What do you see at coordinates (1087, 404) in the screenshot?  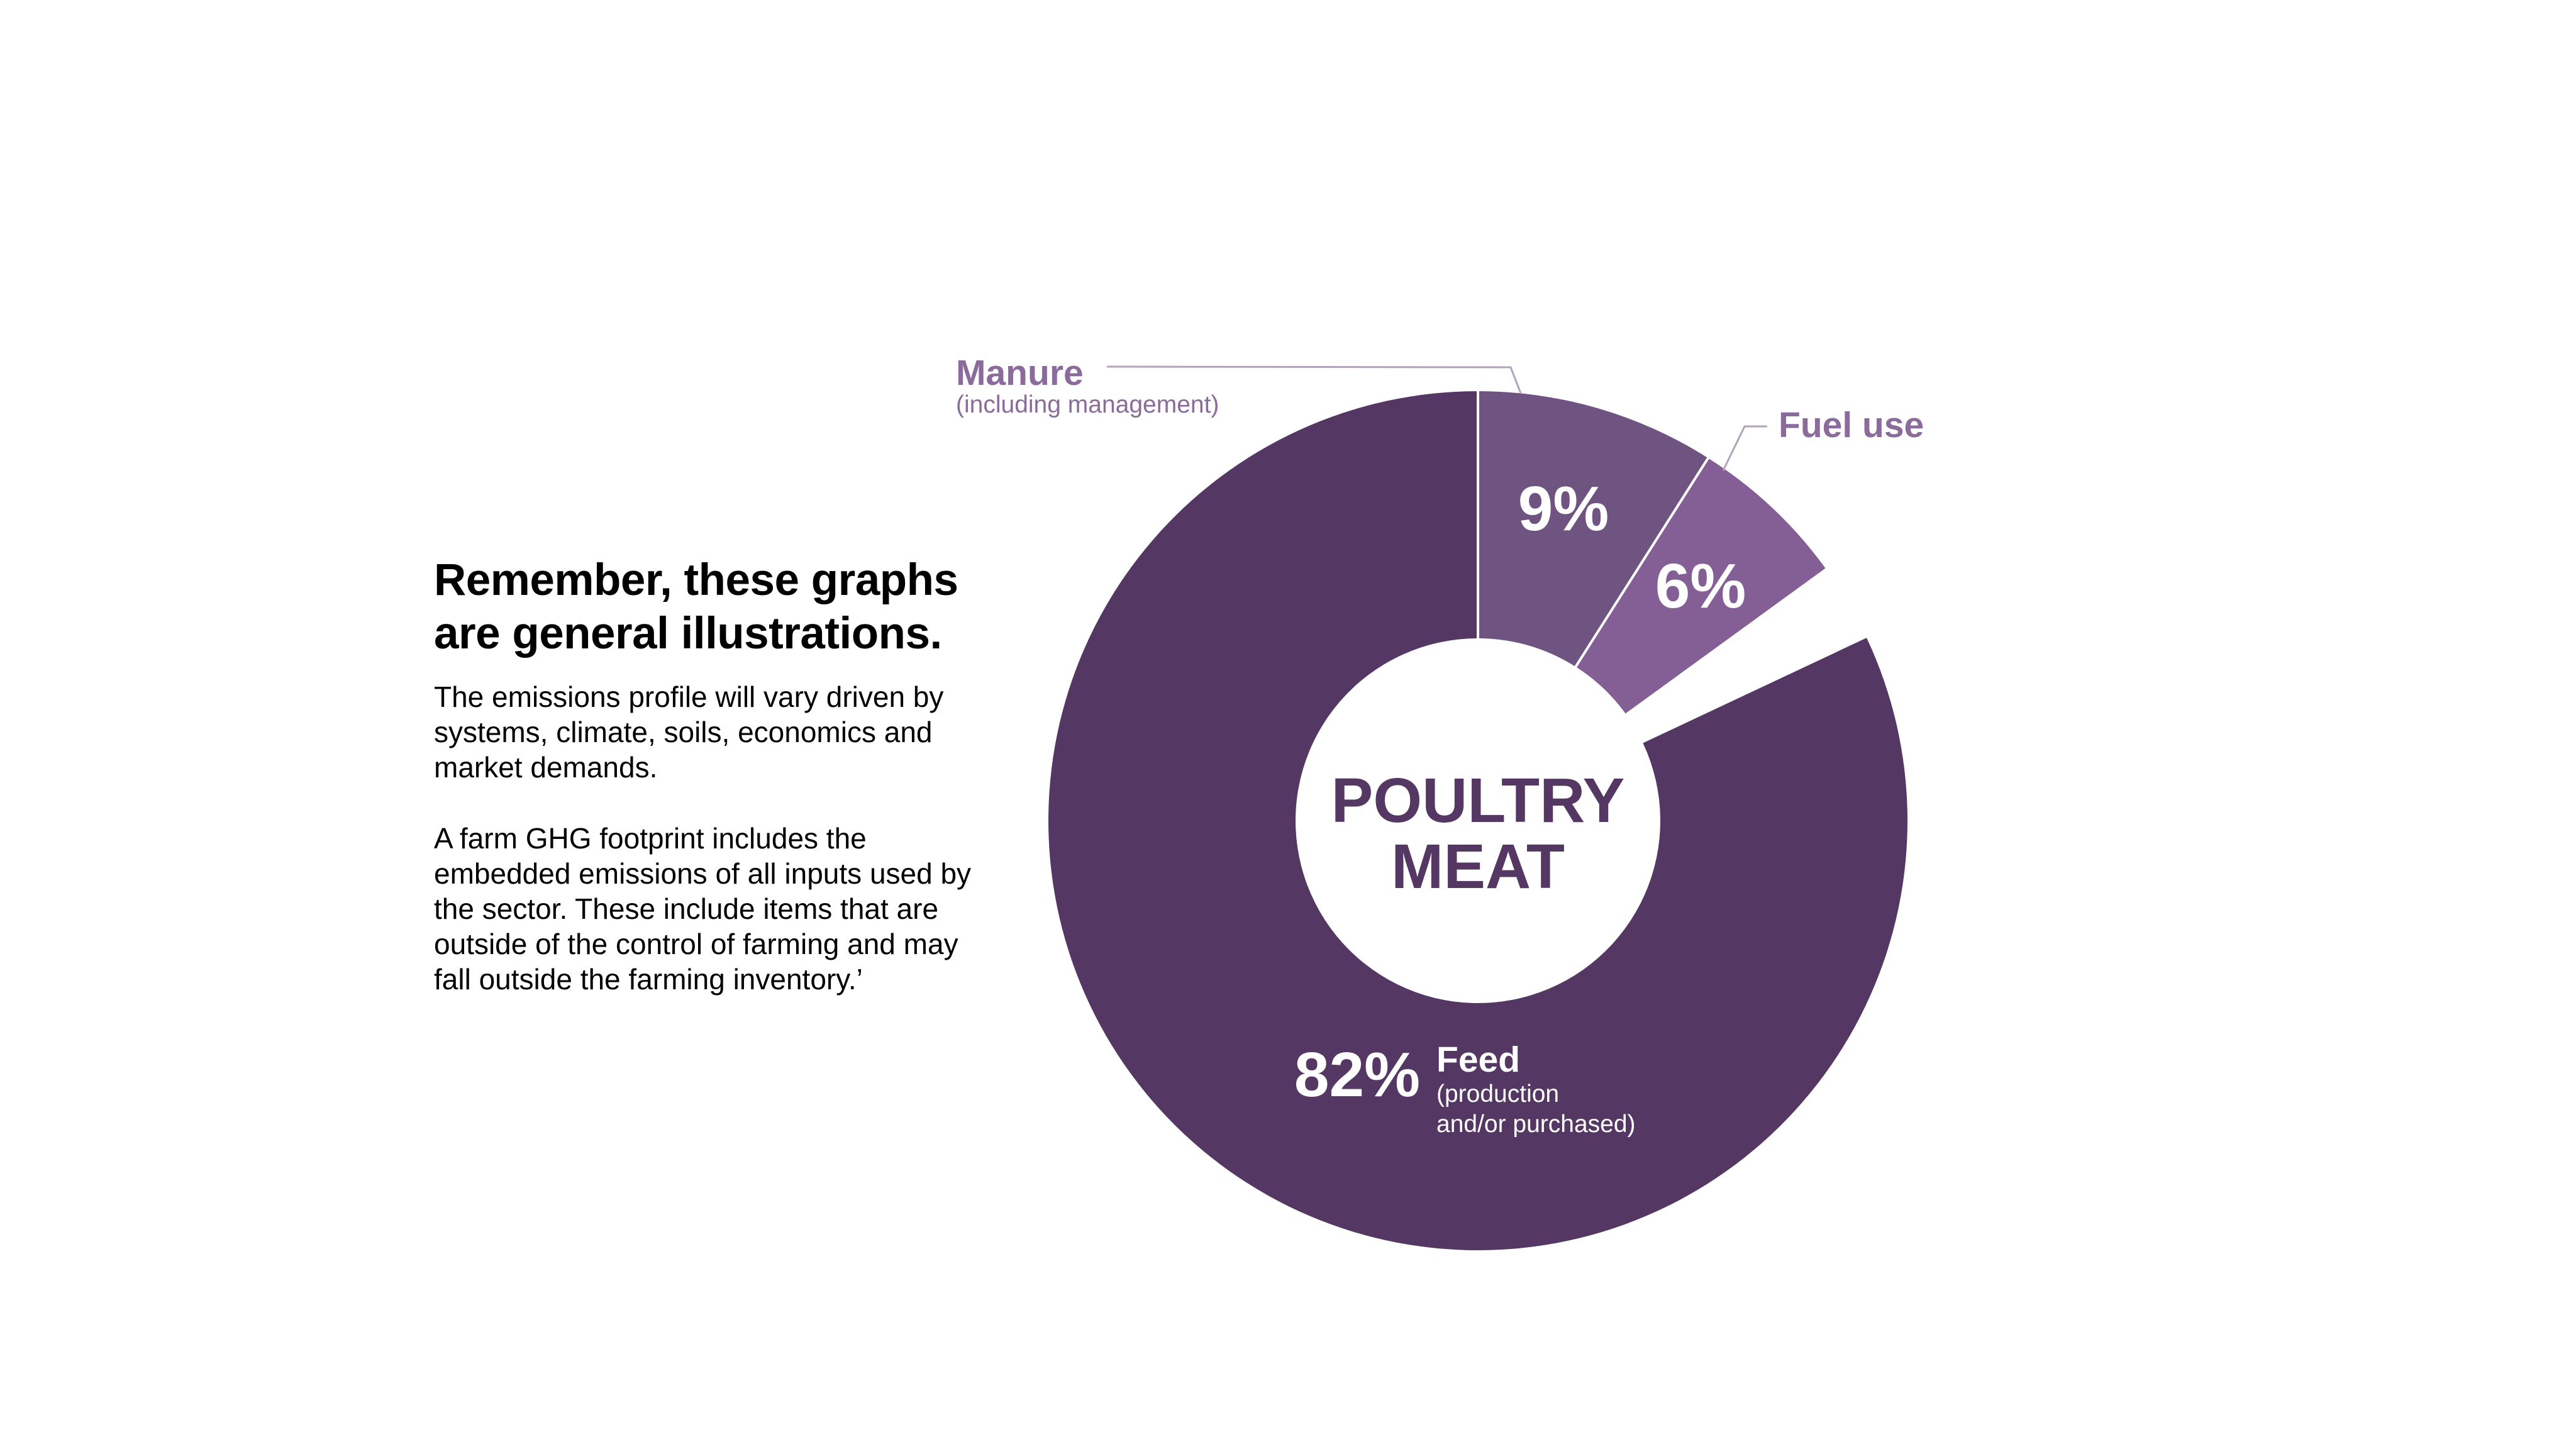 I see `manure-sublabel: (including management)` at bounding box center [1087, 404].